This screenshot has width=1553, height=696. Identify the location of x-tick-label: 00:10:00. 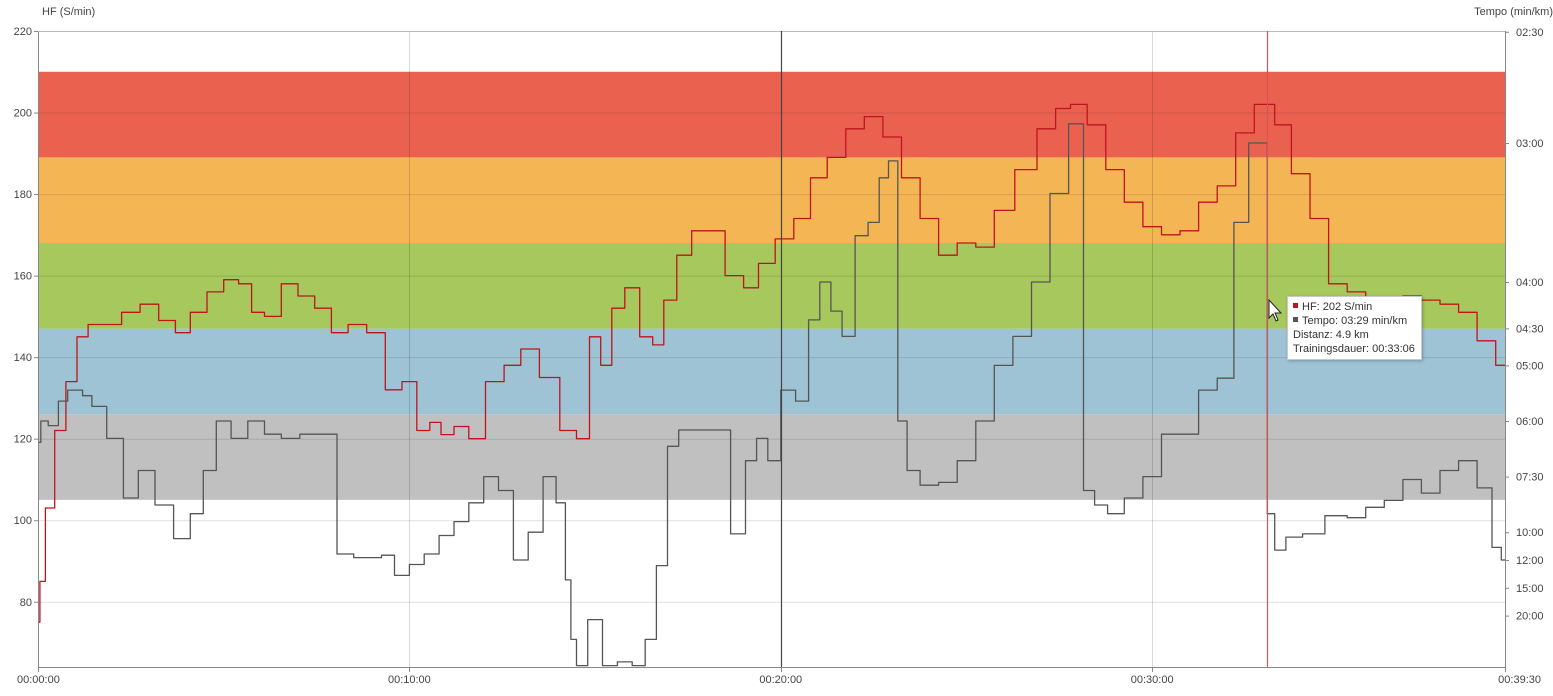
(409, 680).